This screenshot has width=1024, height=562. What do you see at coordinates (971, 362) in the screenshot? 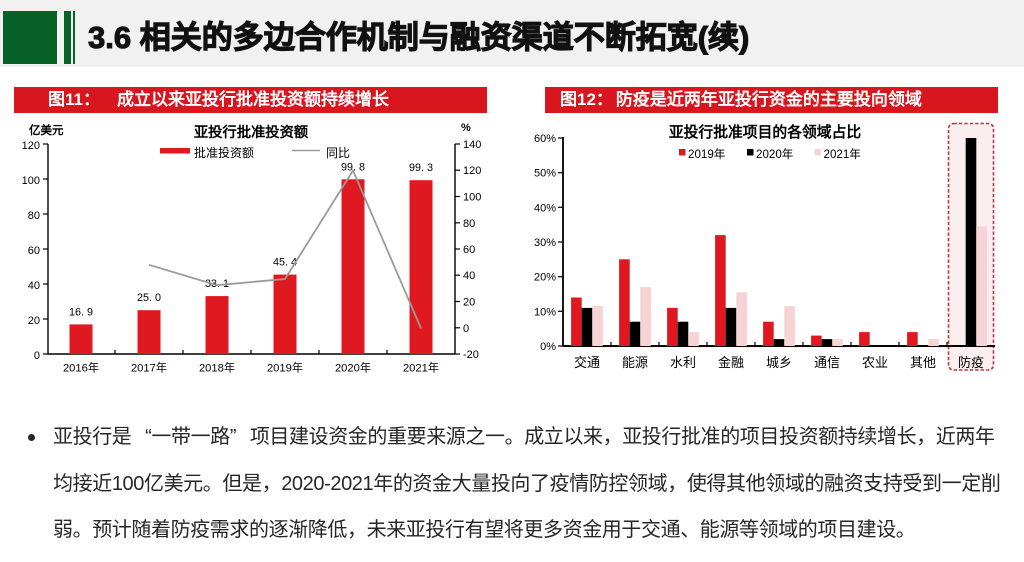
I see `svg-text: 防疫` at bounding box center [971, 362].